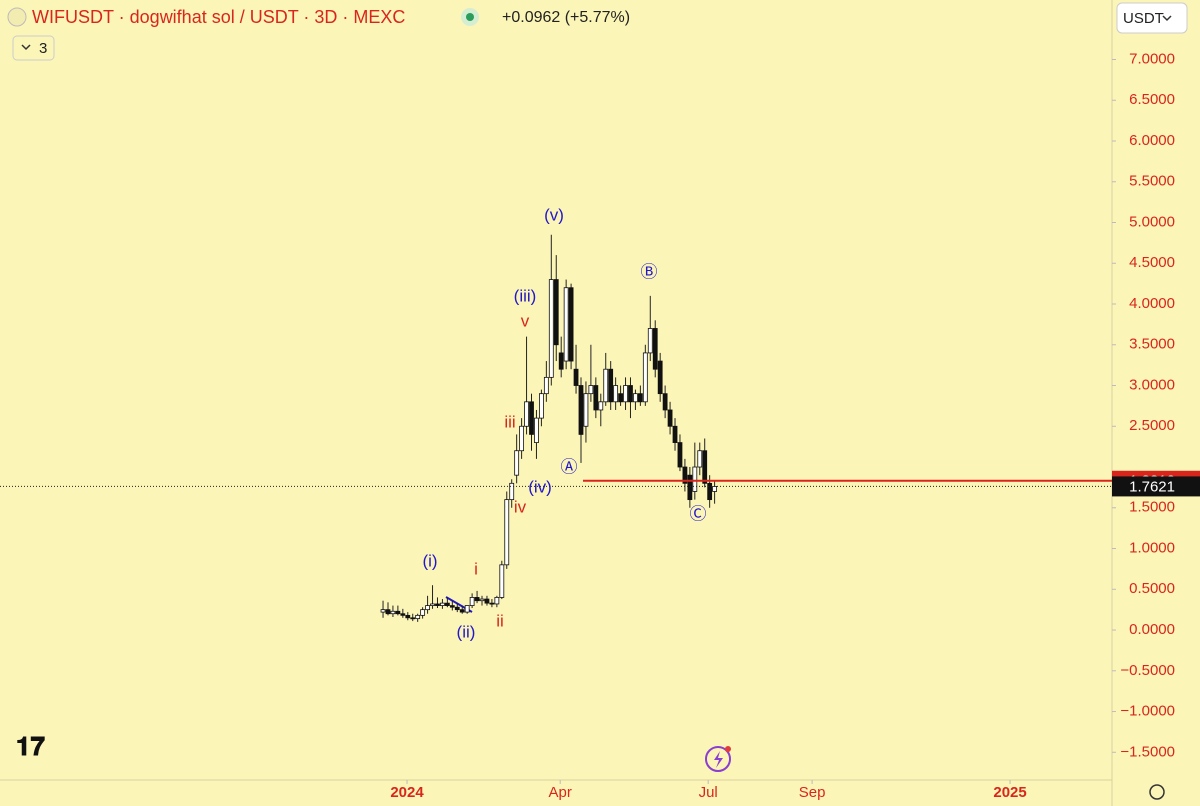 This screenshot has height=806, width=1200. I want to click on currency-label: USDT, so click(1143, 18).